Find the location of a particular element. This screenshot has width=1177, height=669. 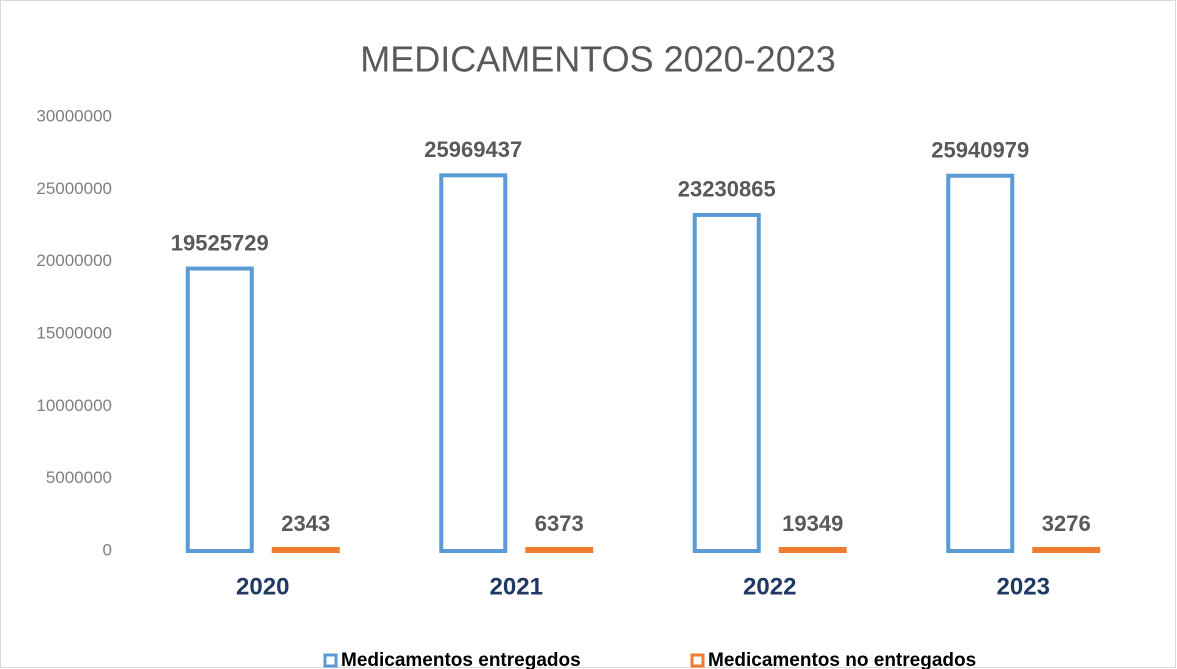

data-label: 19525729 is located at coordinates (220, 242).